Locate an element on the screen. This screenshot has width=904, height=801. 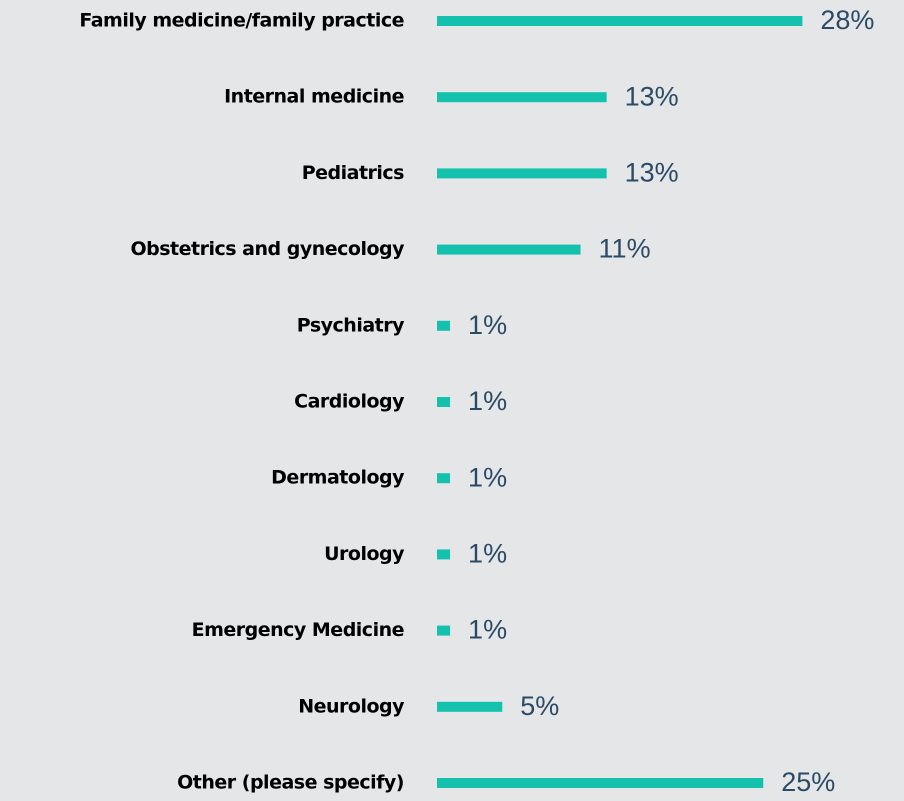
category-label: Cardiology is located at coordinates (349, 402).